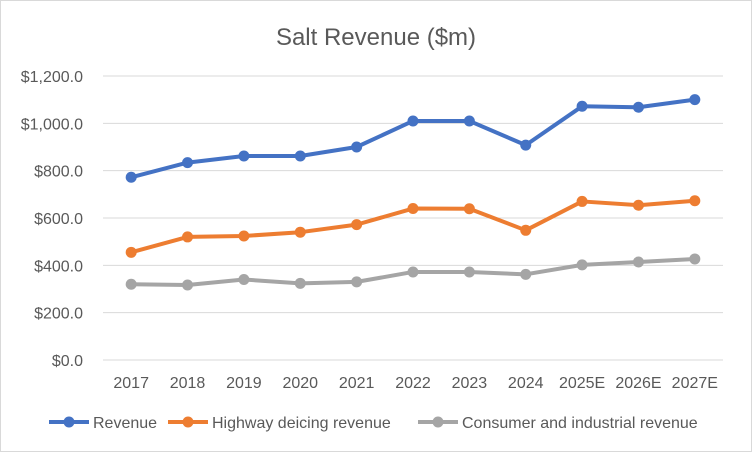  Describe the element at coordinates (58, 314) in the screenshot. I see `y-tick-label: $200.0` at that location.